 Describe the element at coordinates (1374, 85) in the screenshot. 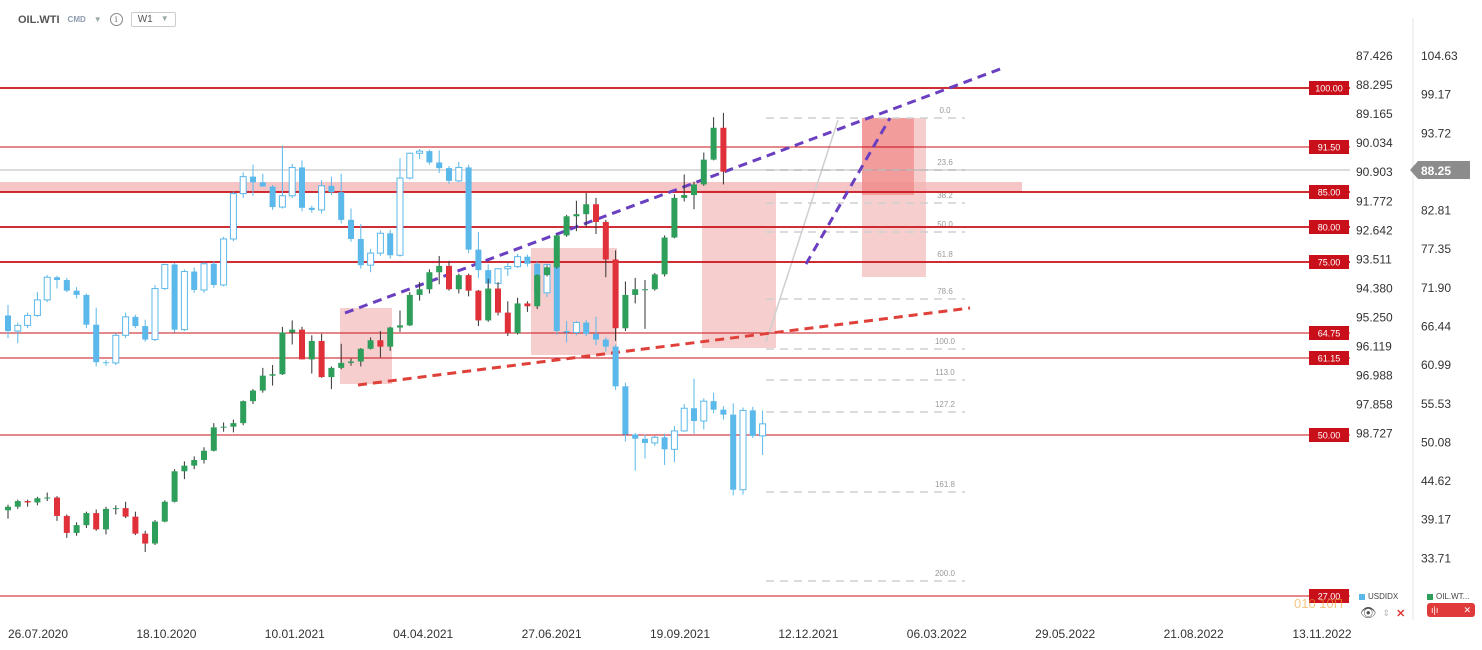

I see `y-tick-inner: 88.295` at that location.